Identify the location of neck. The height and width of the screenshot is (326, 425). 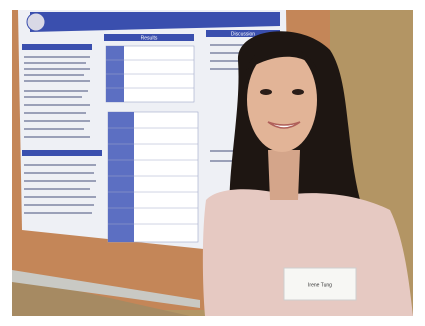
(284, 175).